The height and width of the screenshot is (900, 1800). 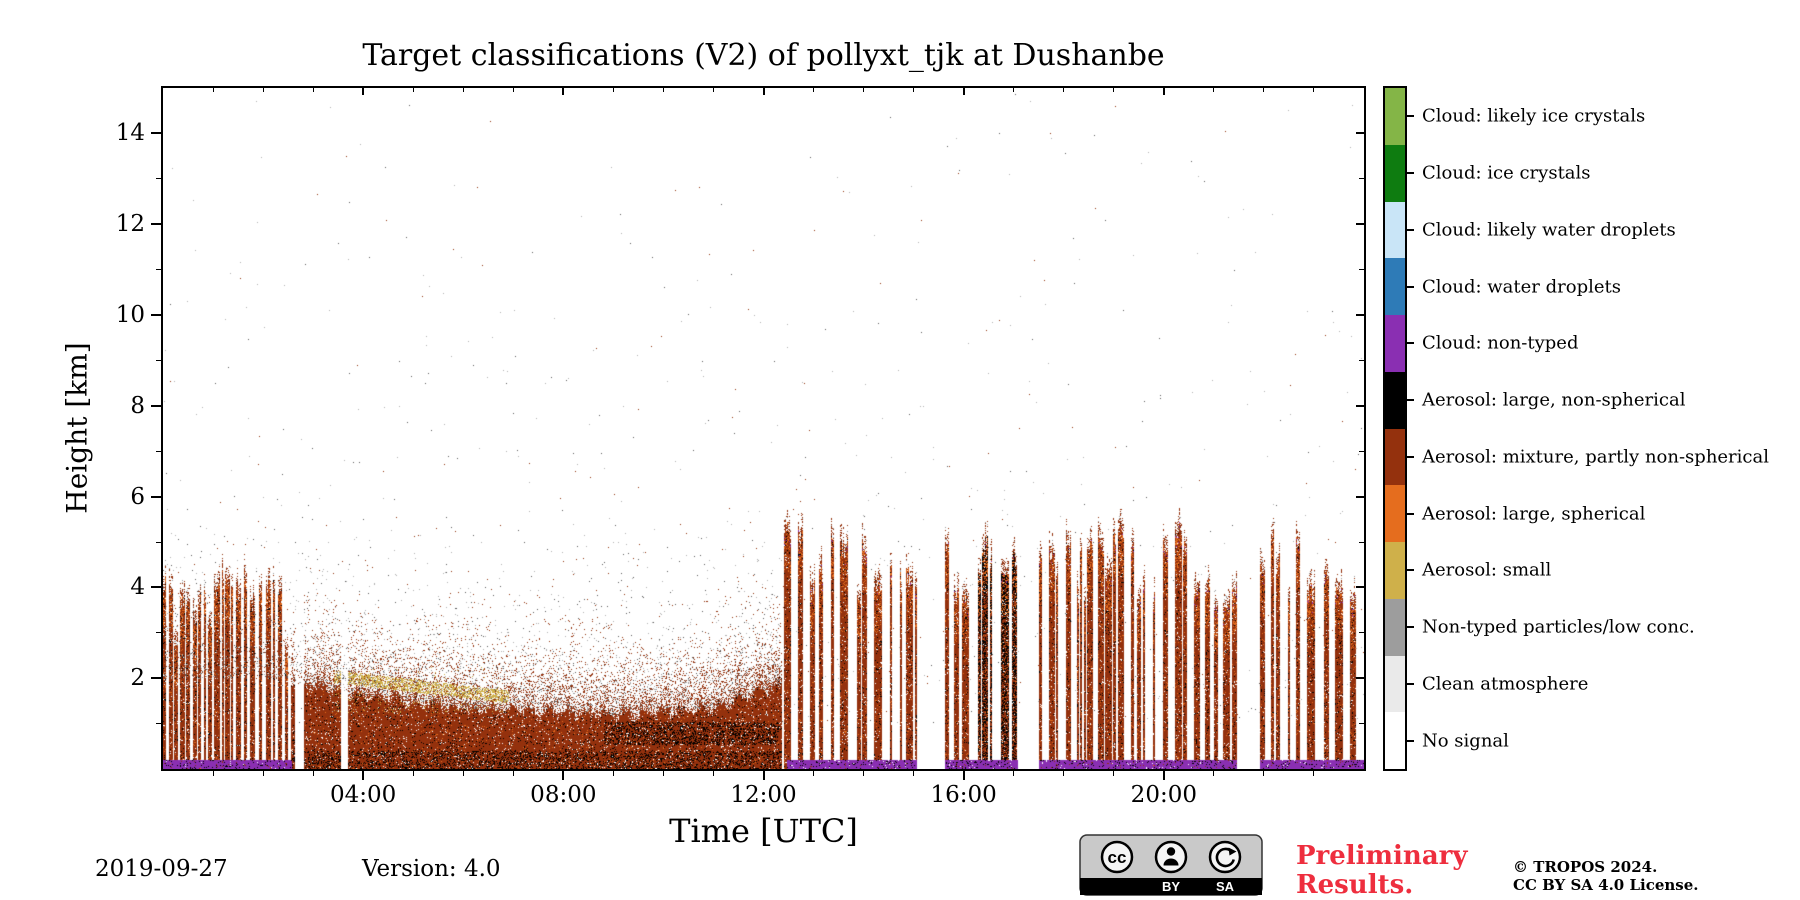 I want to click on colorbar-segment-aerosol_mixture, so click(x=1395, y=457).